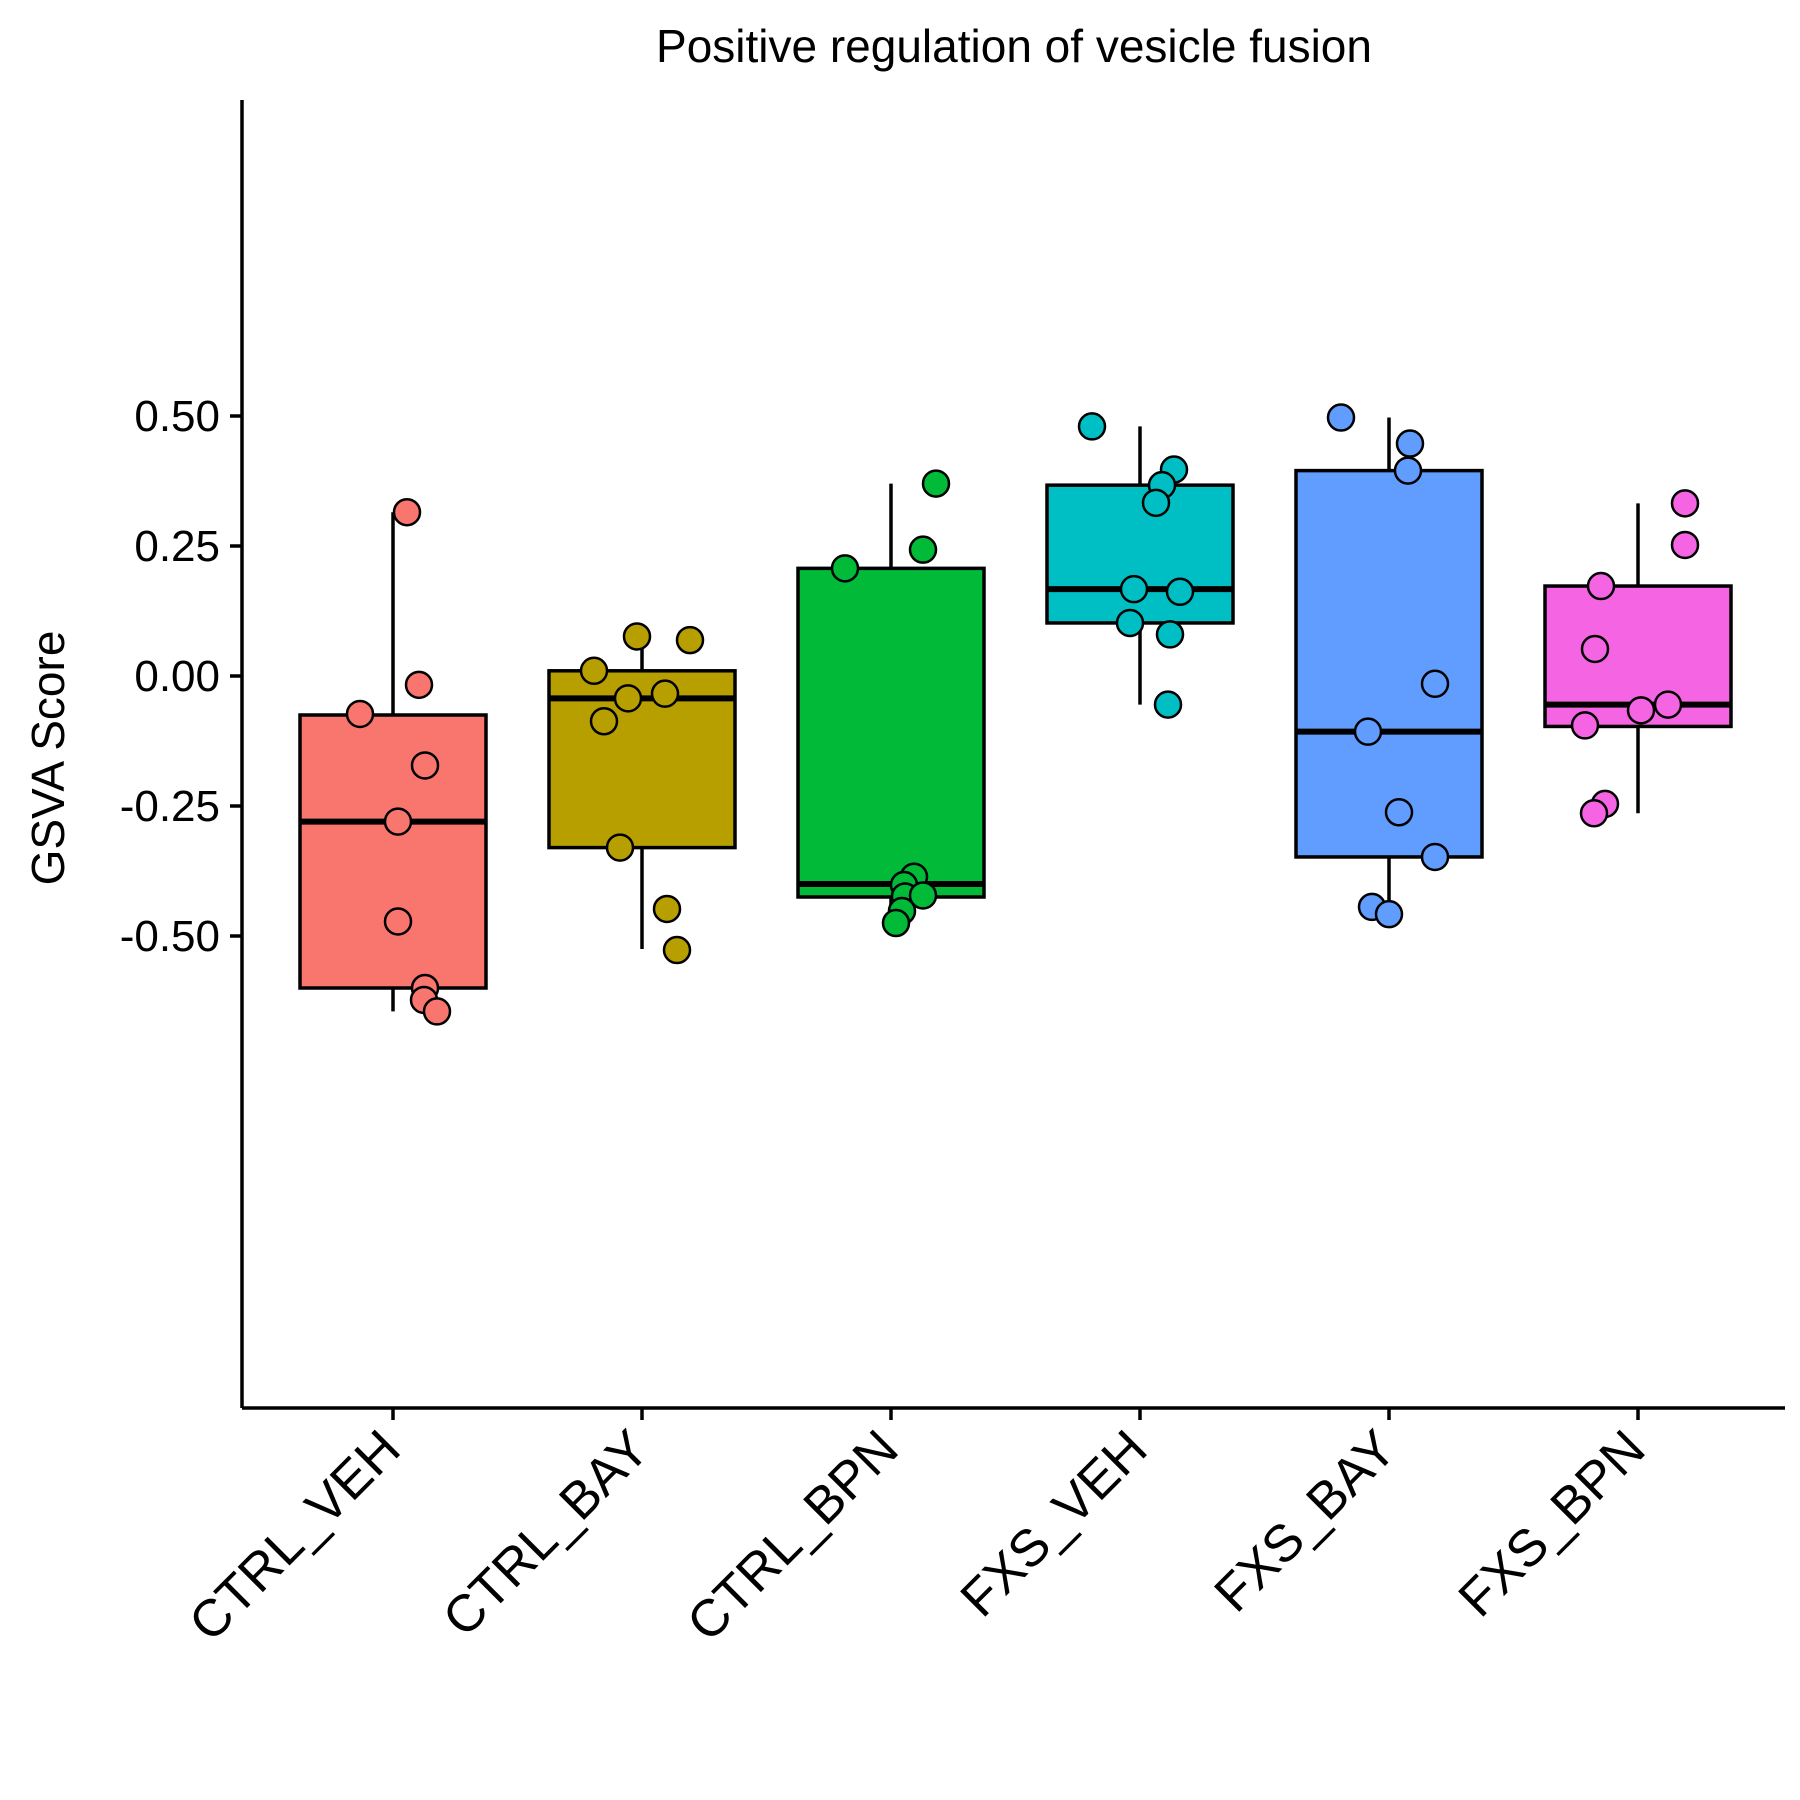 Image resolution: width=1800 pixels, height=1800 pixels. Describe the element at coordinates (1389, 663) in the screenshot. I see `box-fxs-bay` at that location.